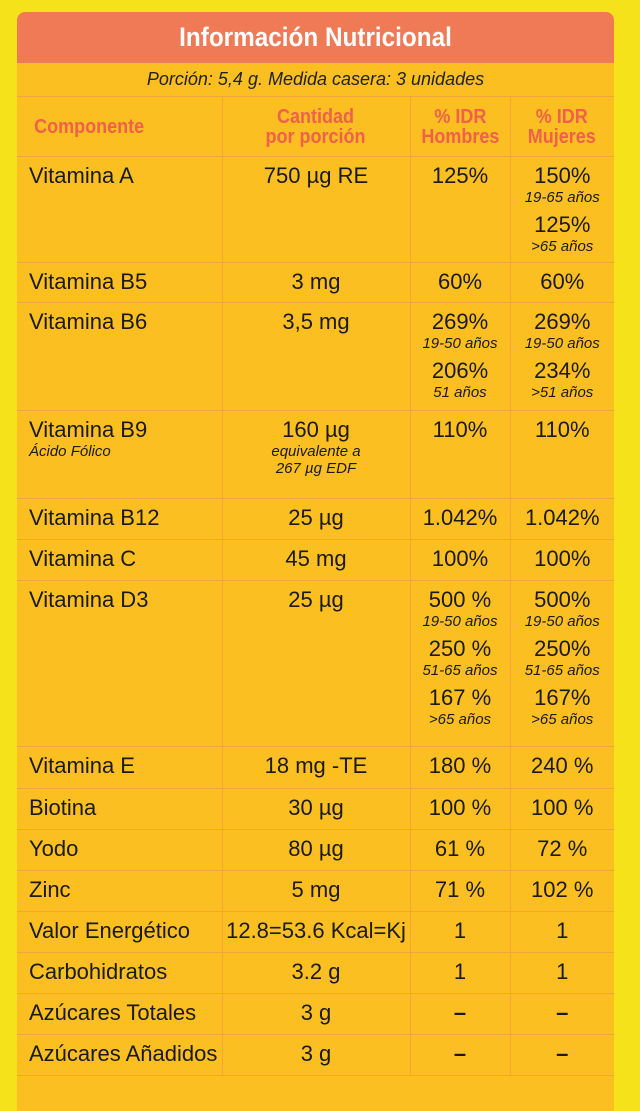 The width and height of the screenshot is (640, 1111). I want to click on component-name: Vitamina B6, so click(120, 356).